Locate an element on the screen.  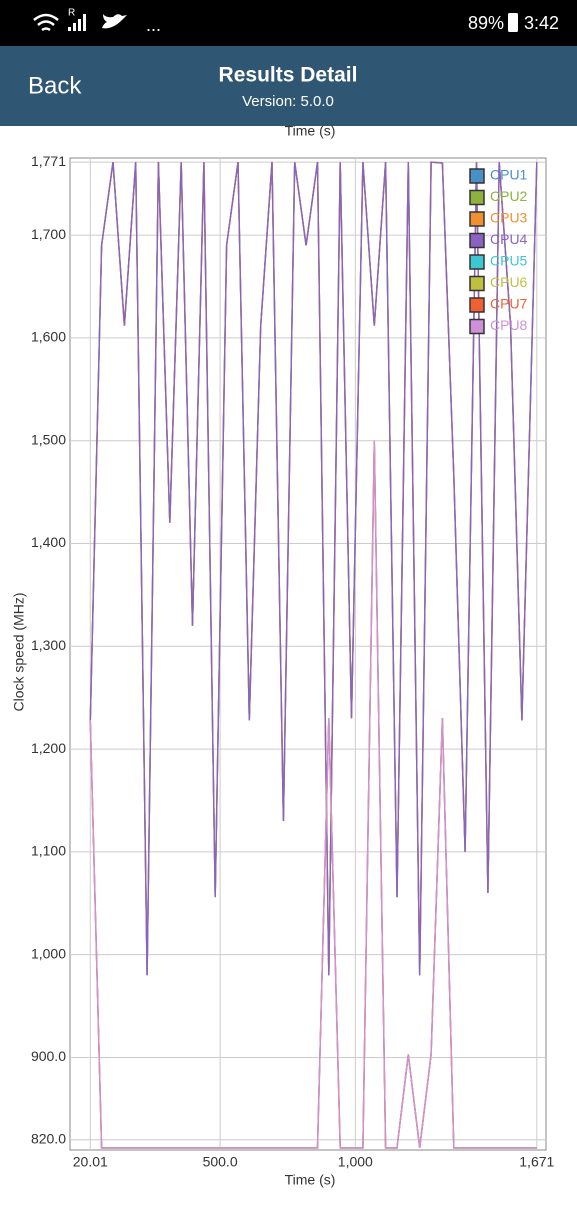
clock: 3:42 is located at coordinates (541, 23).